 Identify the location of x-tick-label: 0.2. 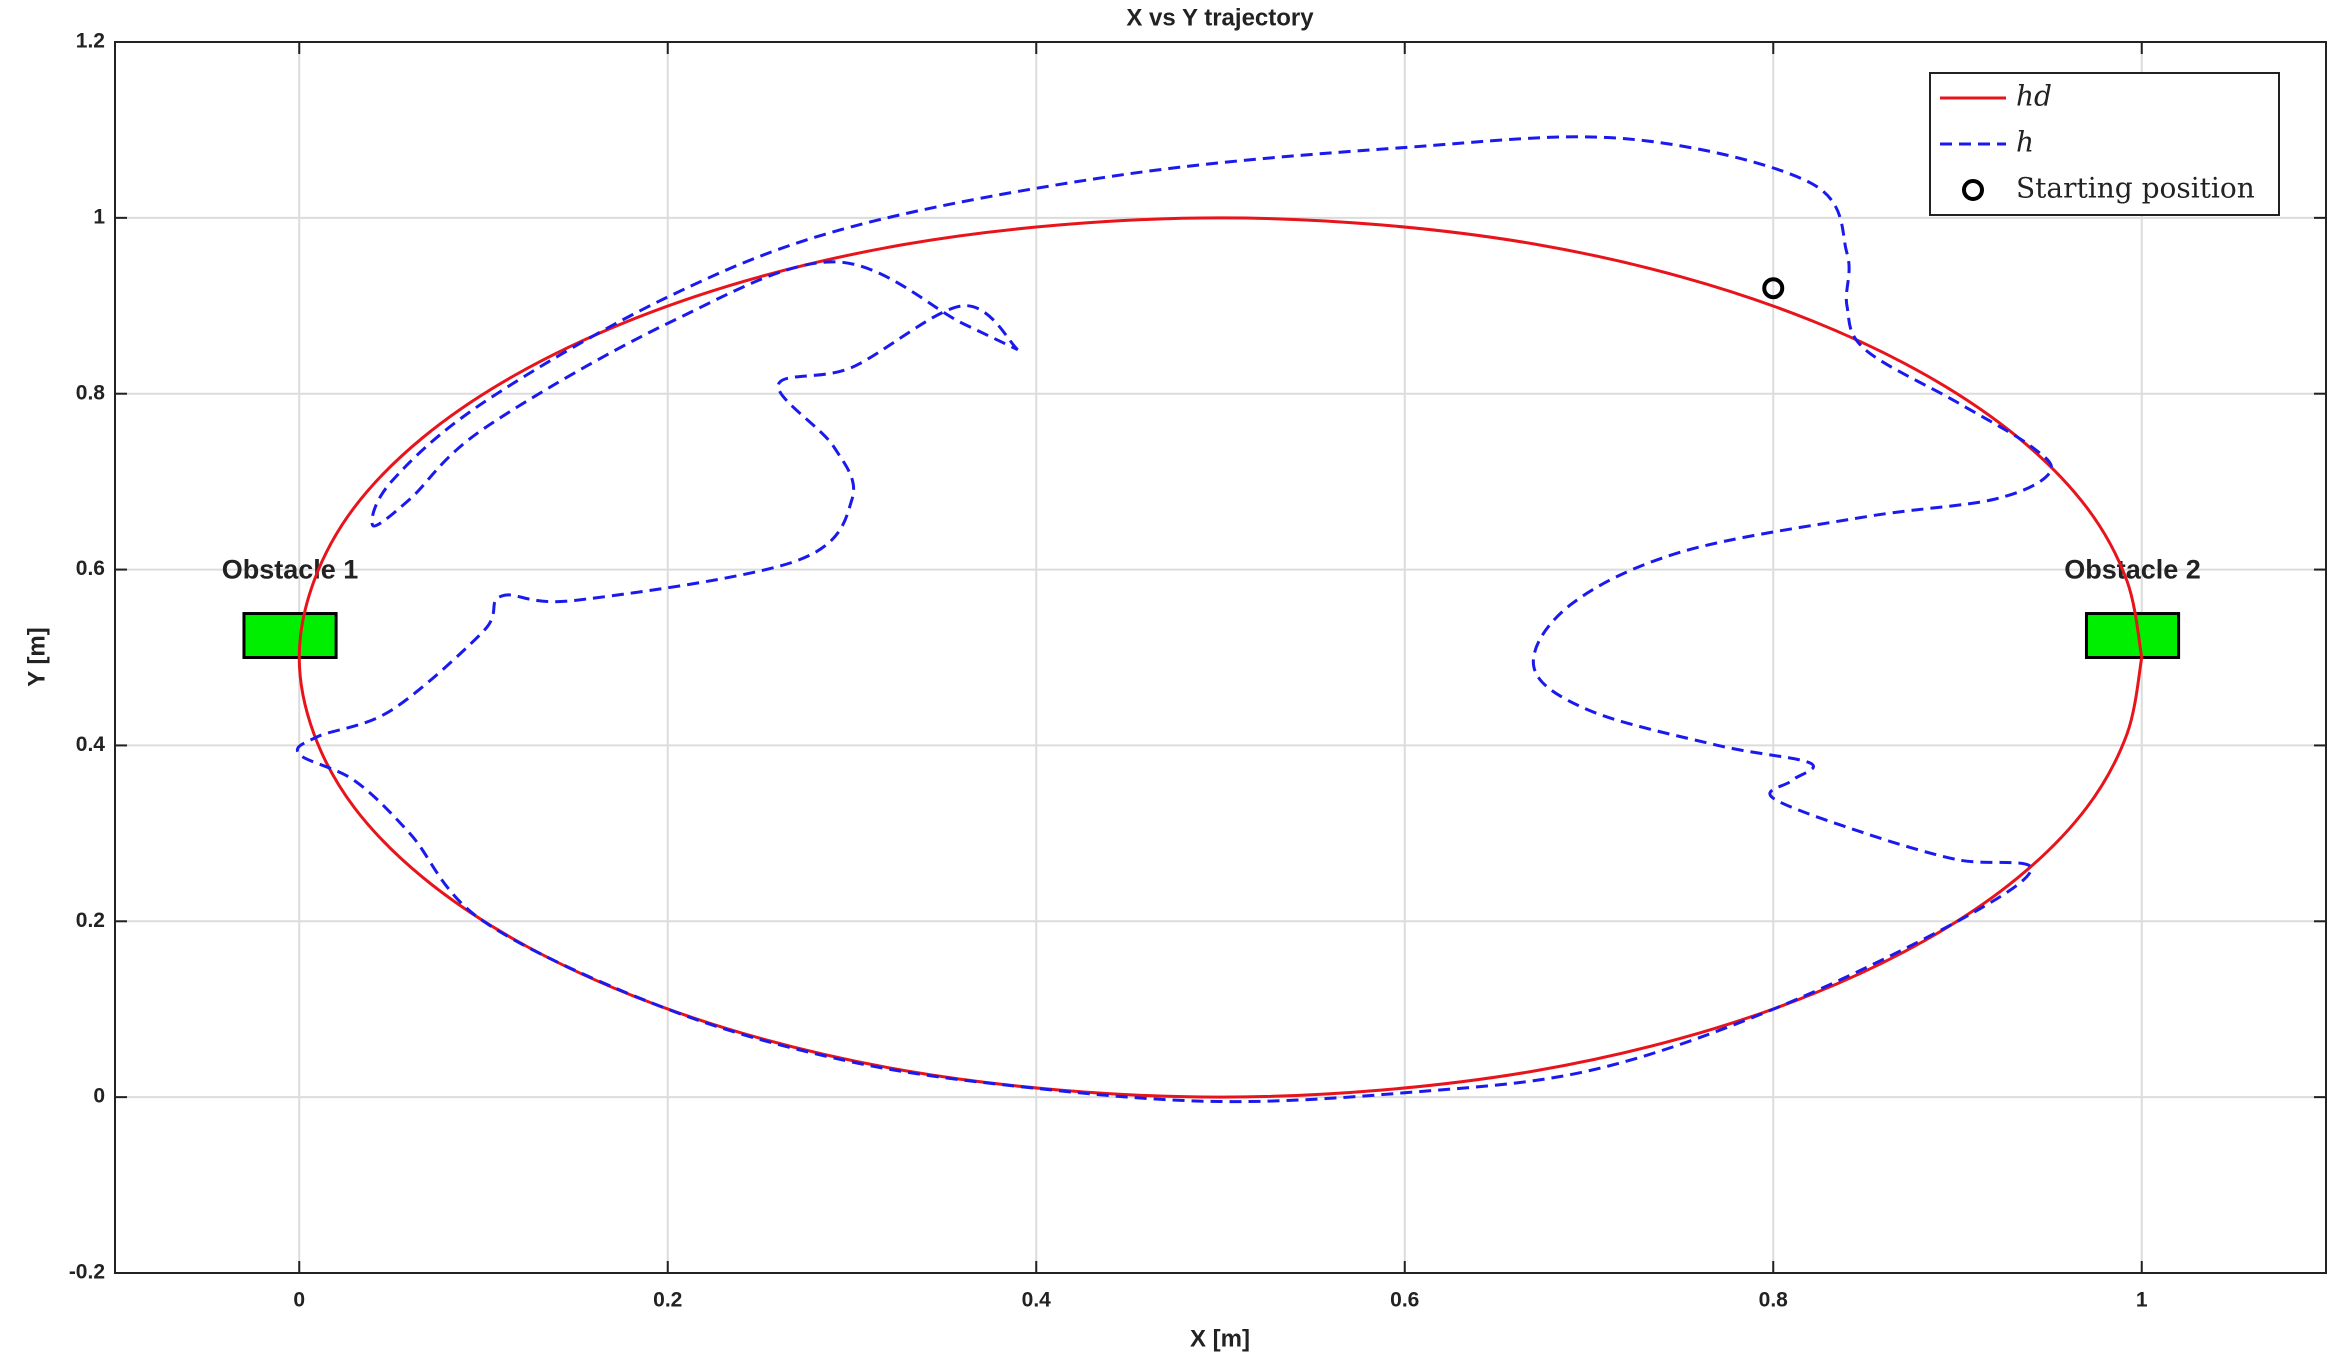
(667, 1300).